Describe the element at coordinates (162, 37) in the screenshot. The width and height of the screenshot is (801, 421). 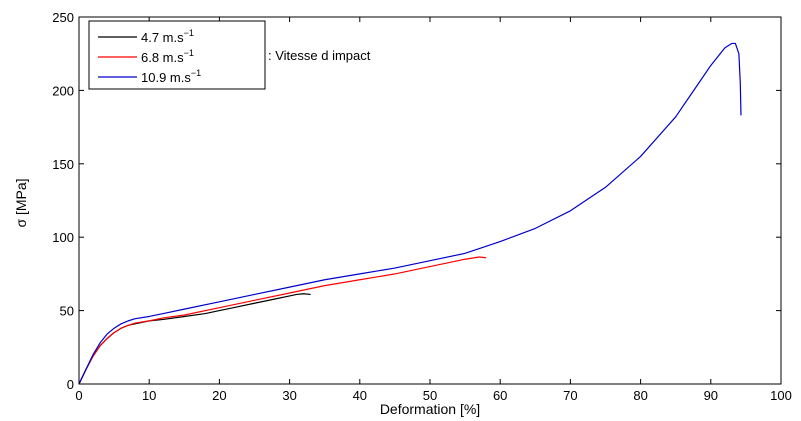
I see `legend-label-text: 4.7 m.s` at that location.